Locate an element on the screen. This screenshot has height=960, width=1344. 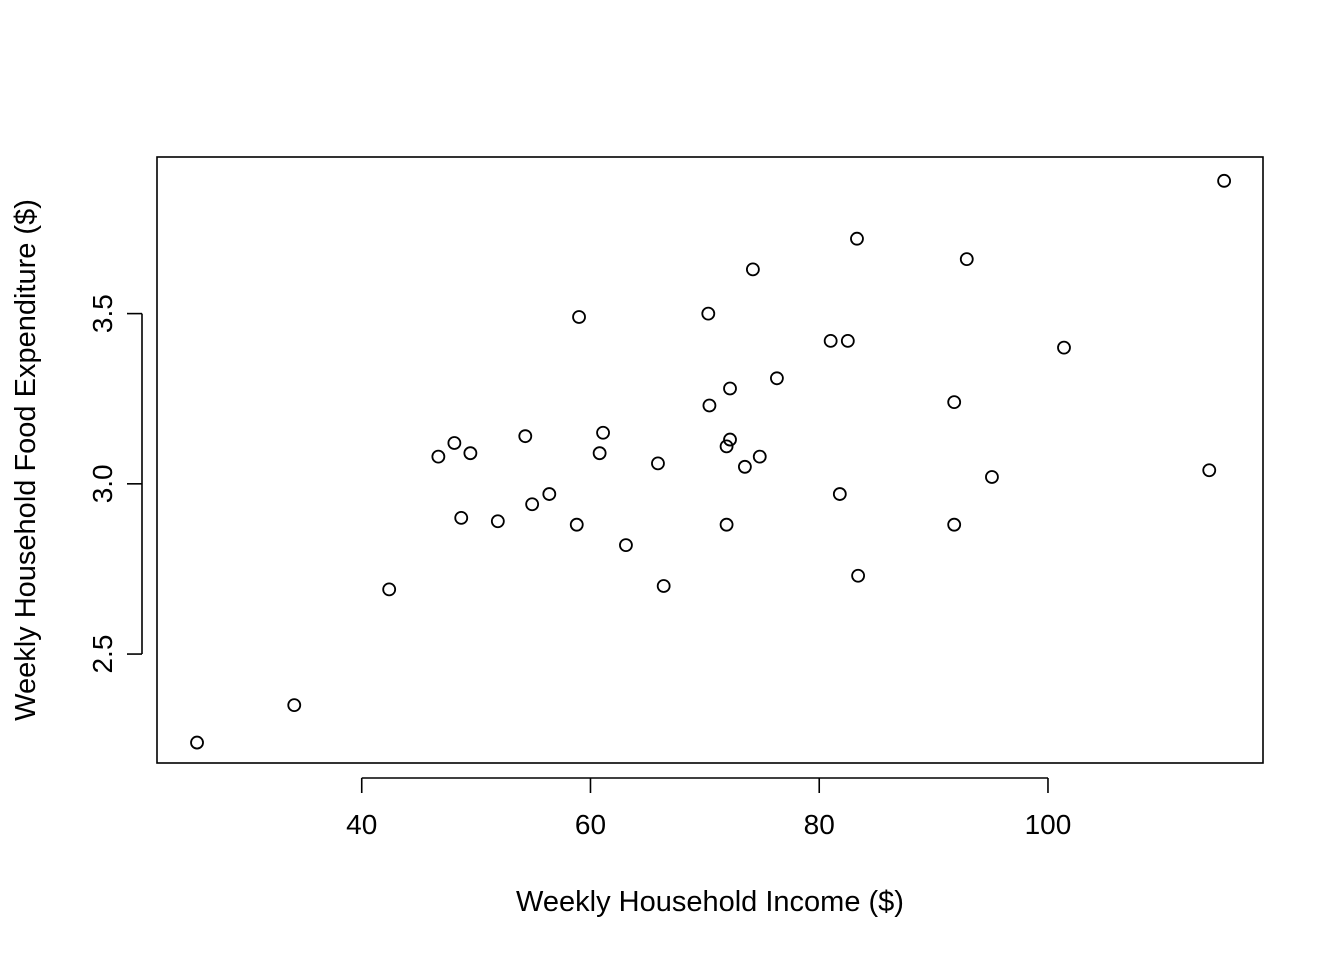
y-tick-label: 3.5 is located at coordinates (102, 313).